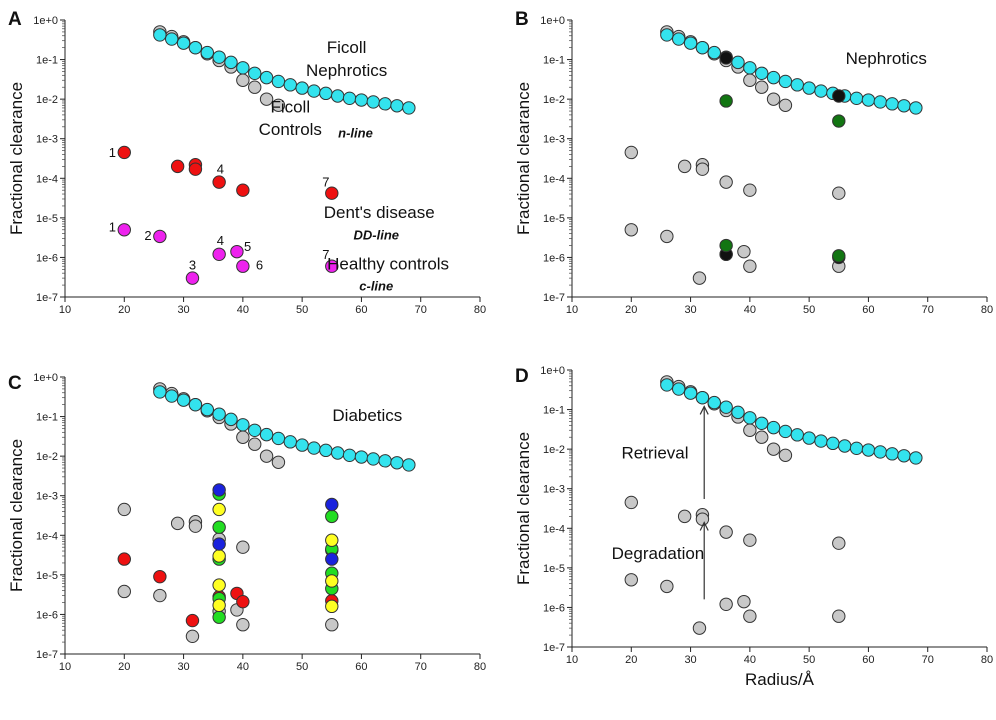  What do you see at coordinates (355, 133) in the screenshot?
I see `line-label: n-line` at bounding box center [355, 133].